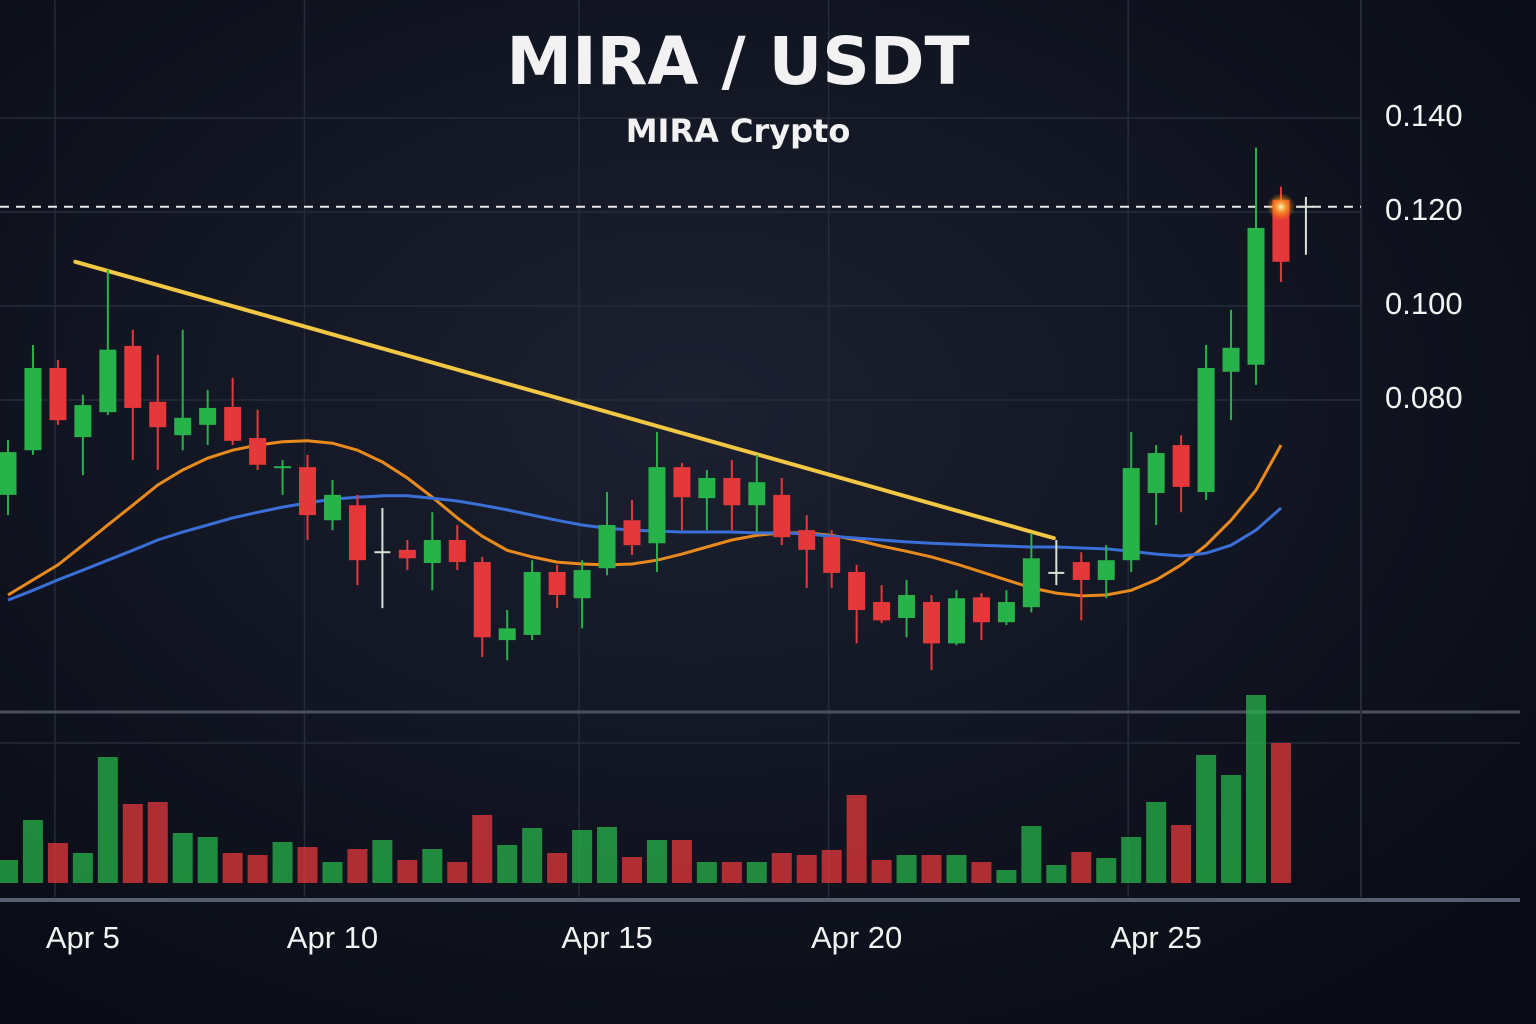 This screenshot has width=1536, height=1024. What do you see at coordinates (738, 131) in the screenshot?
I see `chart-subtitle: MIRA Crypto` at bounding box center [738, 131].